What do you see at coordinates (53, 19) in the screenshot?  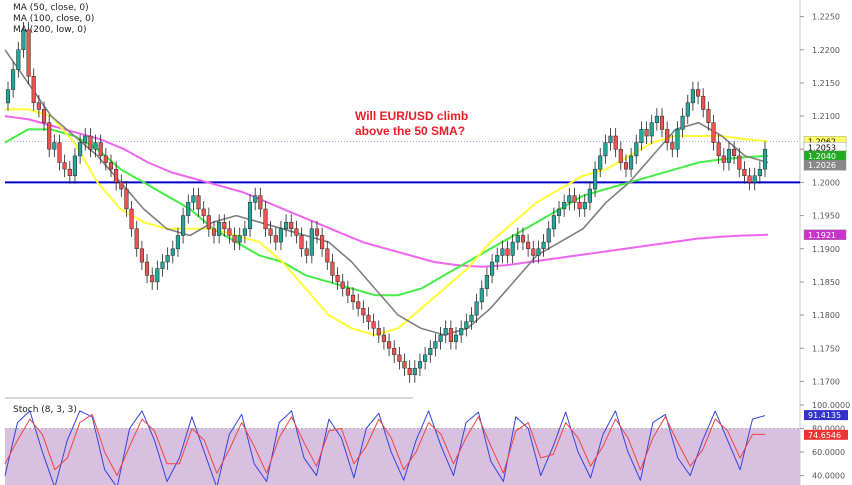 I see `legend-ma100: MA (100, close, 0)` at bounding box center [53, 19].